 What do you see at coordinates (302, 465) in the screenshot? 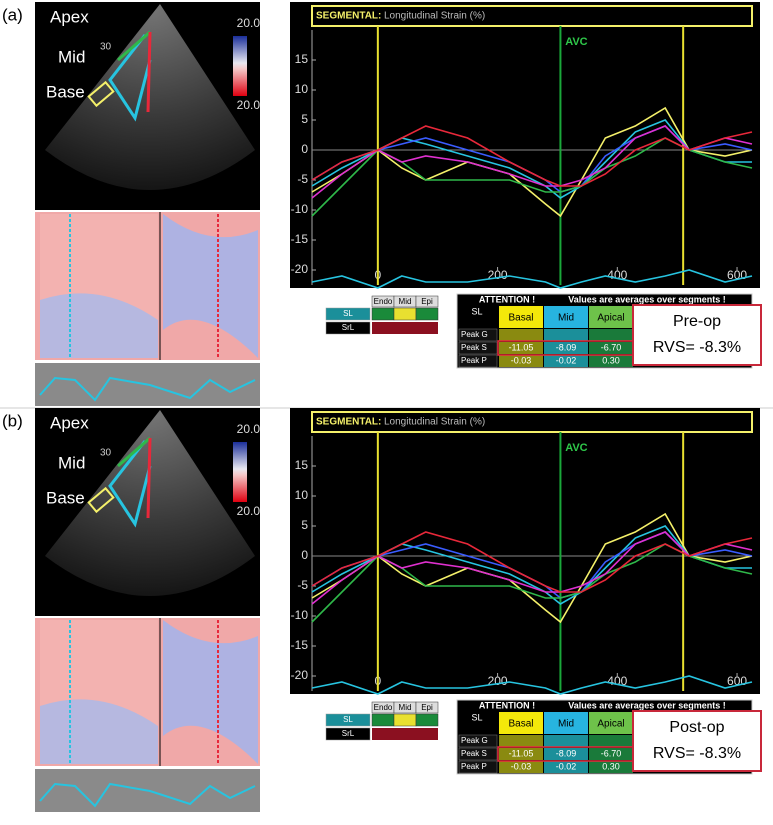
I see `y-tick-label: 15` at bounding box center [302, 465].